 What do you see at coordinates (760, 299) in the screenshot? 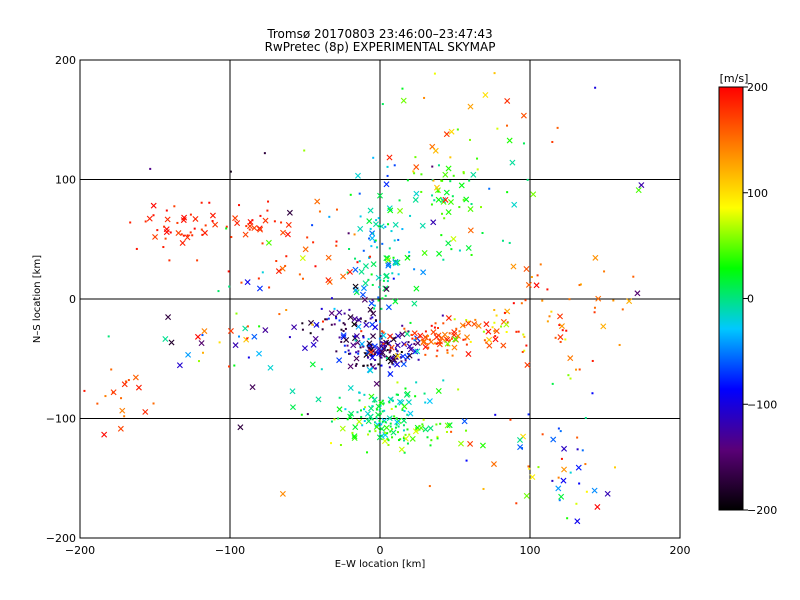
I see `colorbar-ticks: 200 100 0 −100 −200` at bounding box center [760, 299].